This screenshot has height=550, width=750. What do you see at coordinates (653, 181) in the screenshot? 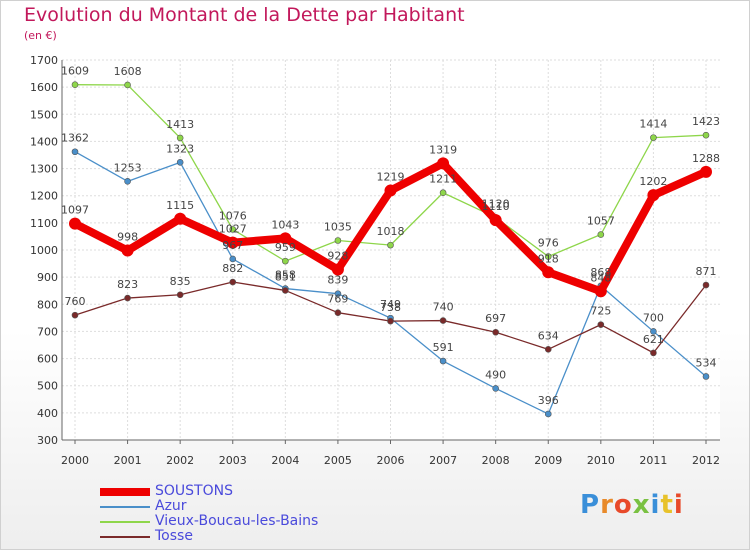
I see `data-label: 1202` at bounding box center [653, 181].